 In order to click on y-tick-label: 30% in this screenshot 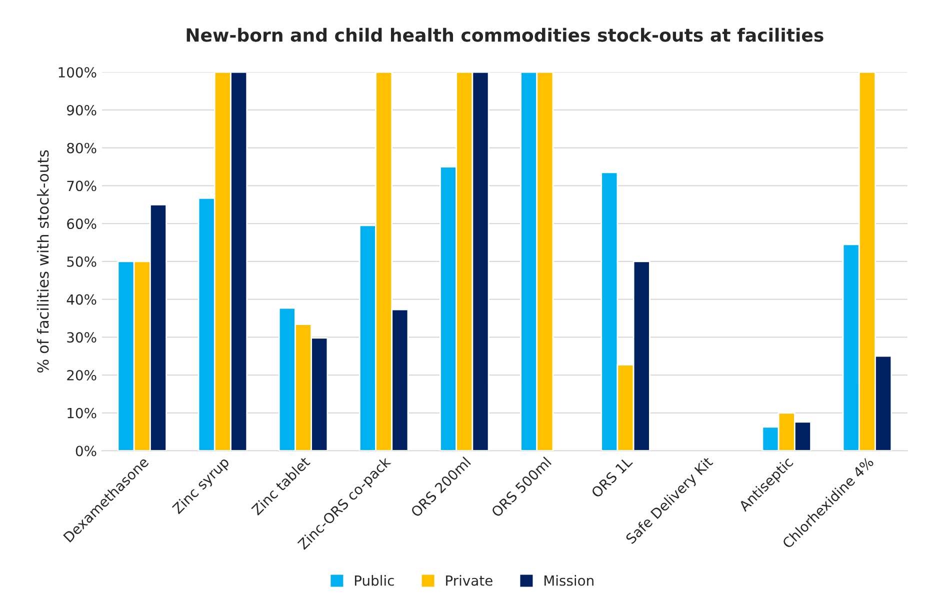, I will do `click(81, 337)`.